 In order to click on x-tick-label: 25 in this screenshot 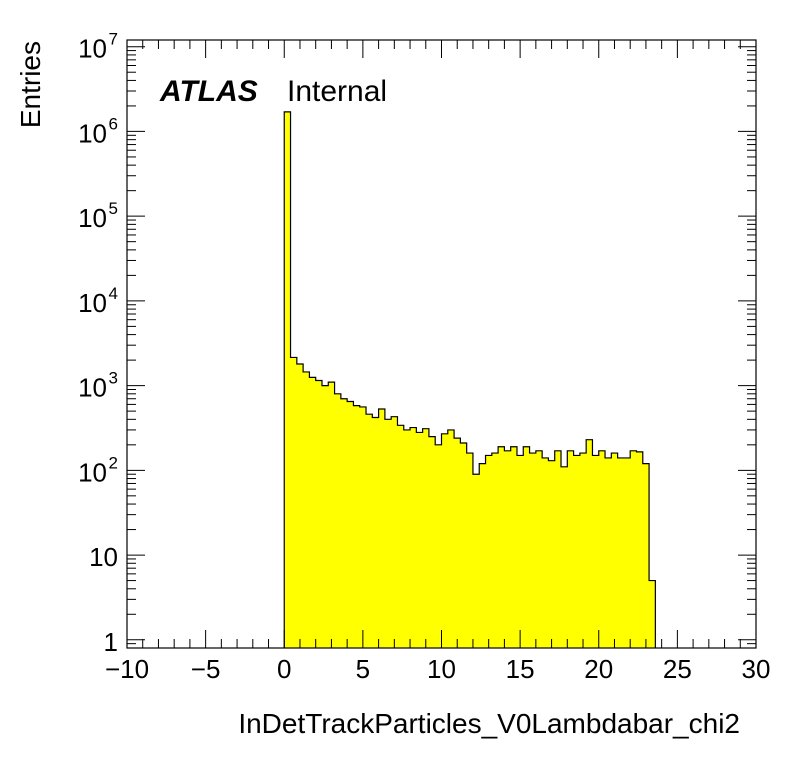, I will do `click(677, 669)`.